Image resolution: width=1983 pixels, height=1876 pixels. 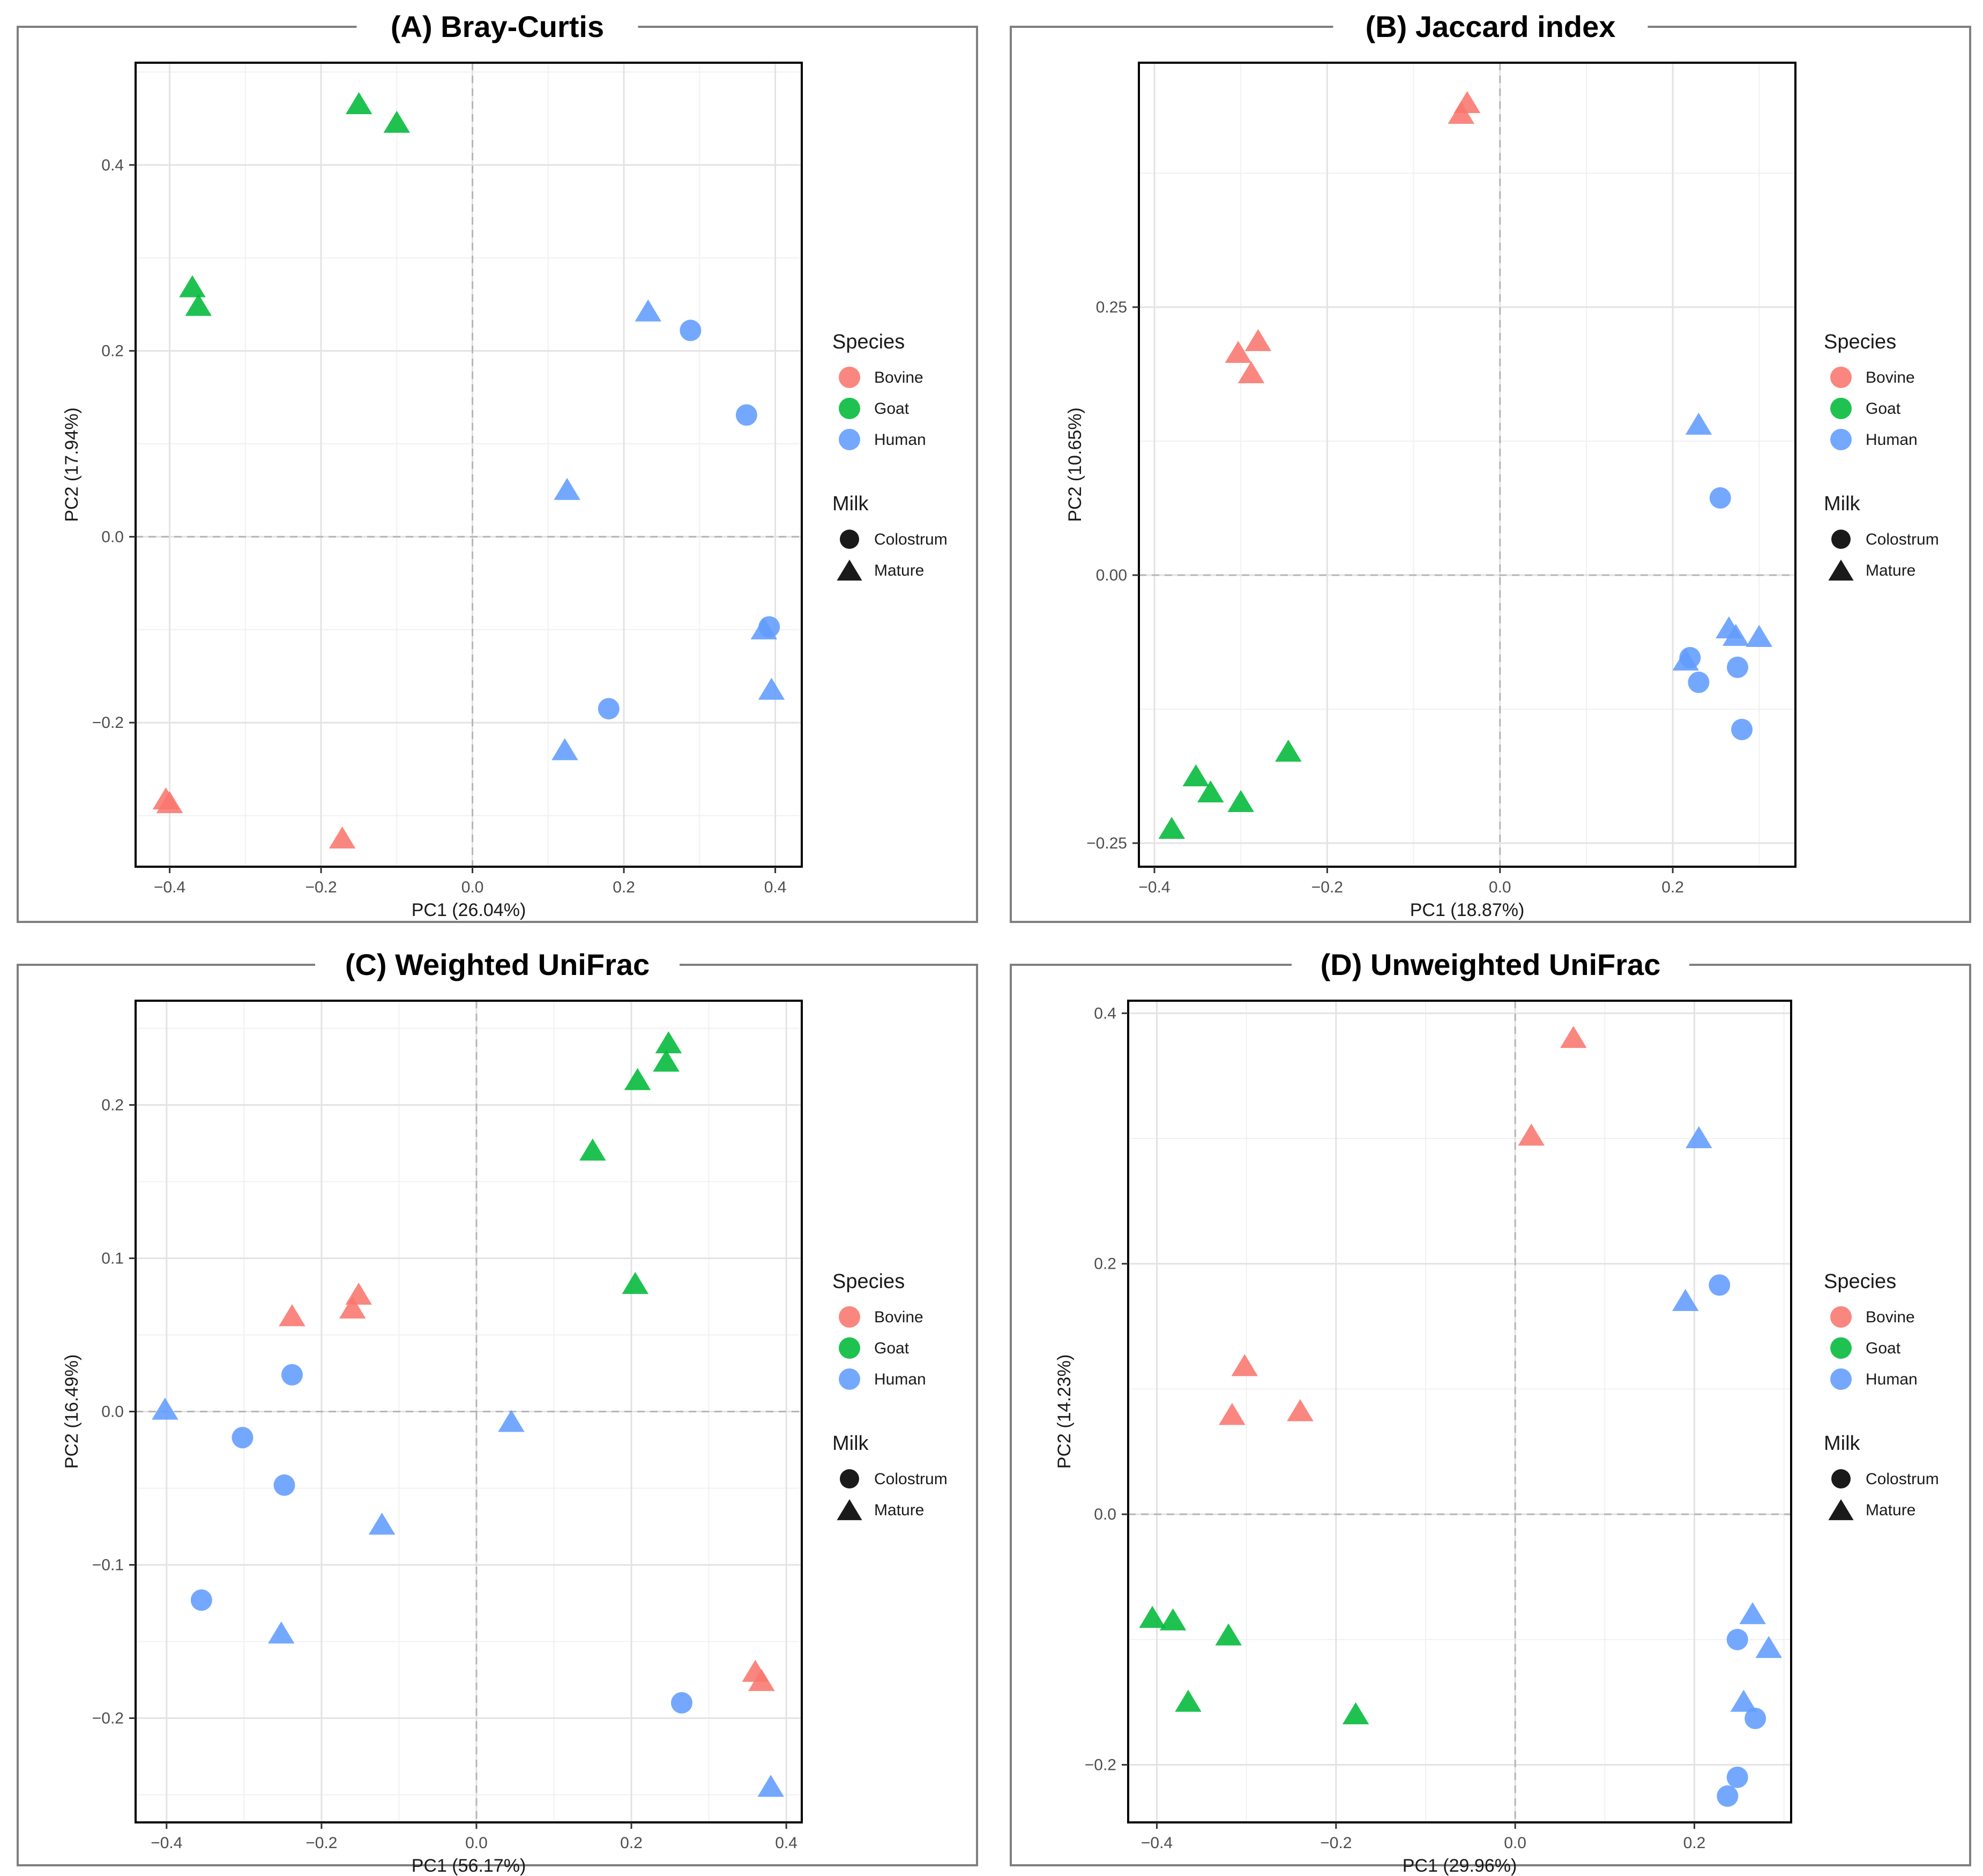 What do you see at coordinates (1111, 576) in the screenshot?
I see `y-tick-label: 0.00` at bounding box center [1111, 576].